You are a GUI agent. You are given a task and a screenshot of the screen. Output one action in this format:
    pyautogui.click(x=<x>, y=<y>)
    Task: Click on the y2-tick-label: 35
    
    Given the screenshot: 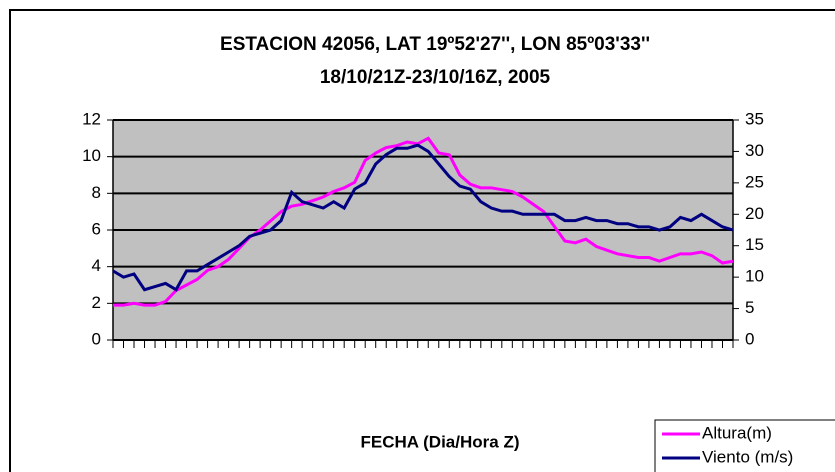 What is the action you would take?
    pyautogui.click(x=754, y=118)
    